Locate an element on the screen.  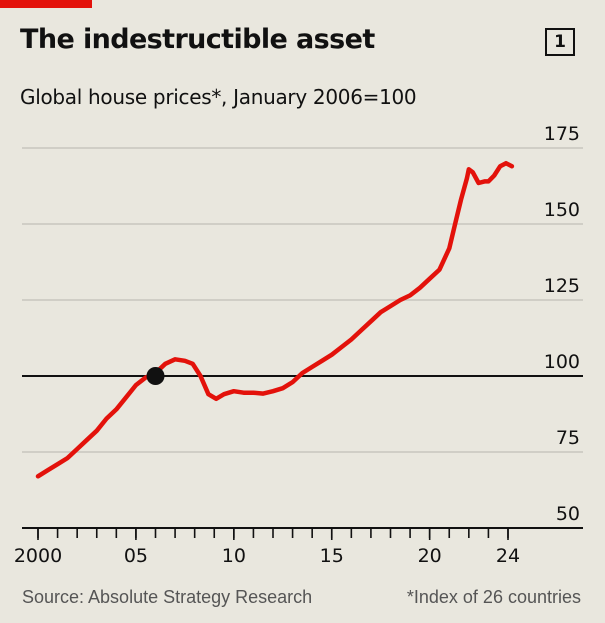
brand-tag is located at coordinates (46, 4).